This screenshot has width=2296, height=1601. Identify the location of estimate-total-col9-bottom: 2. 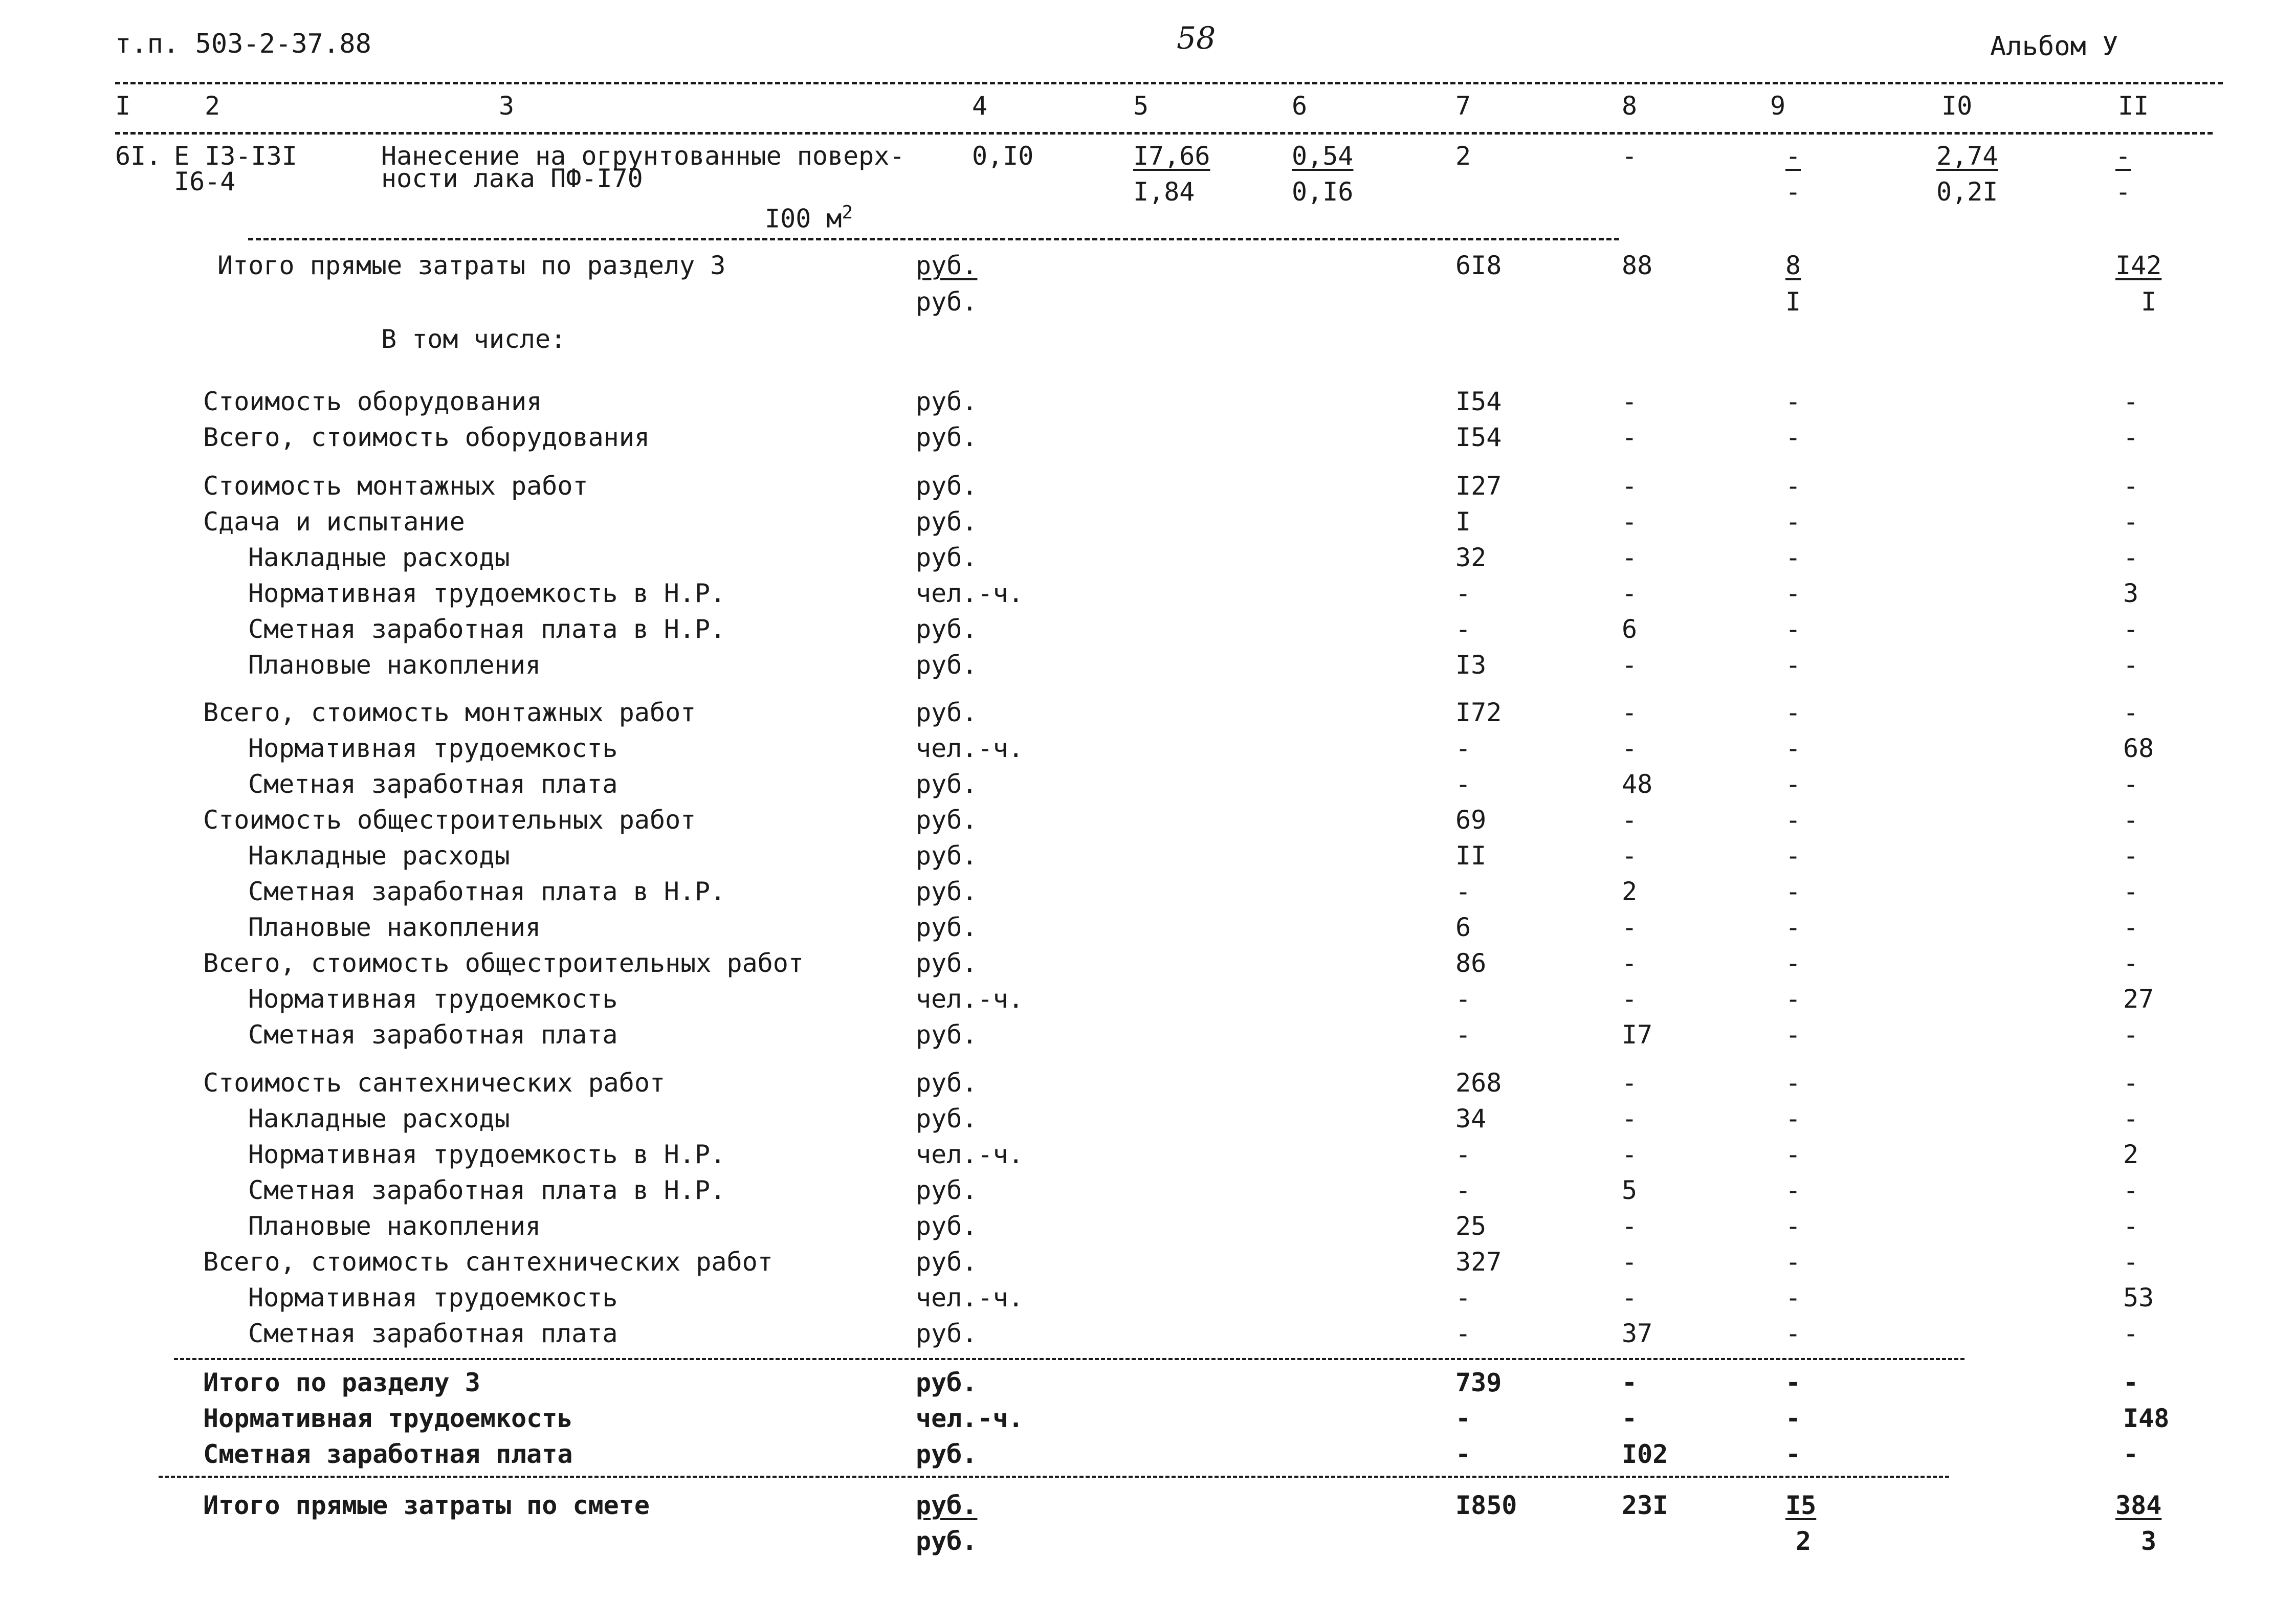
(1804, 1541).